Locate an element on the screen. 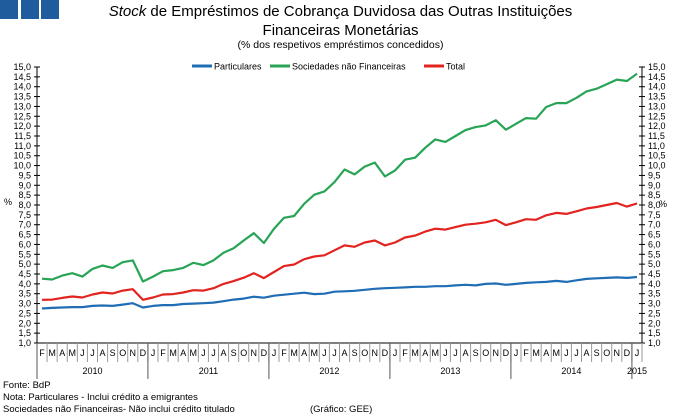  y-tick-label-left: 10,5 is located at coordinates (22, 156).